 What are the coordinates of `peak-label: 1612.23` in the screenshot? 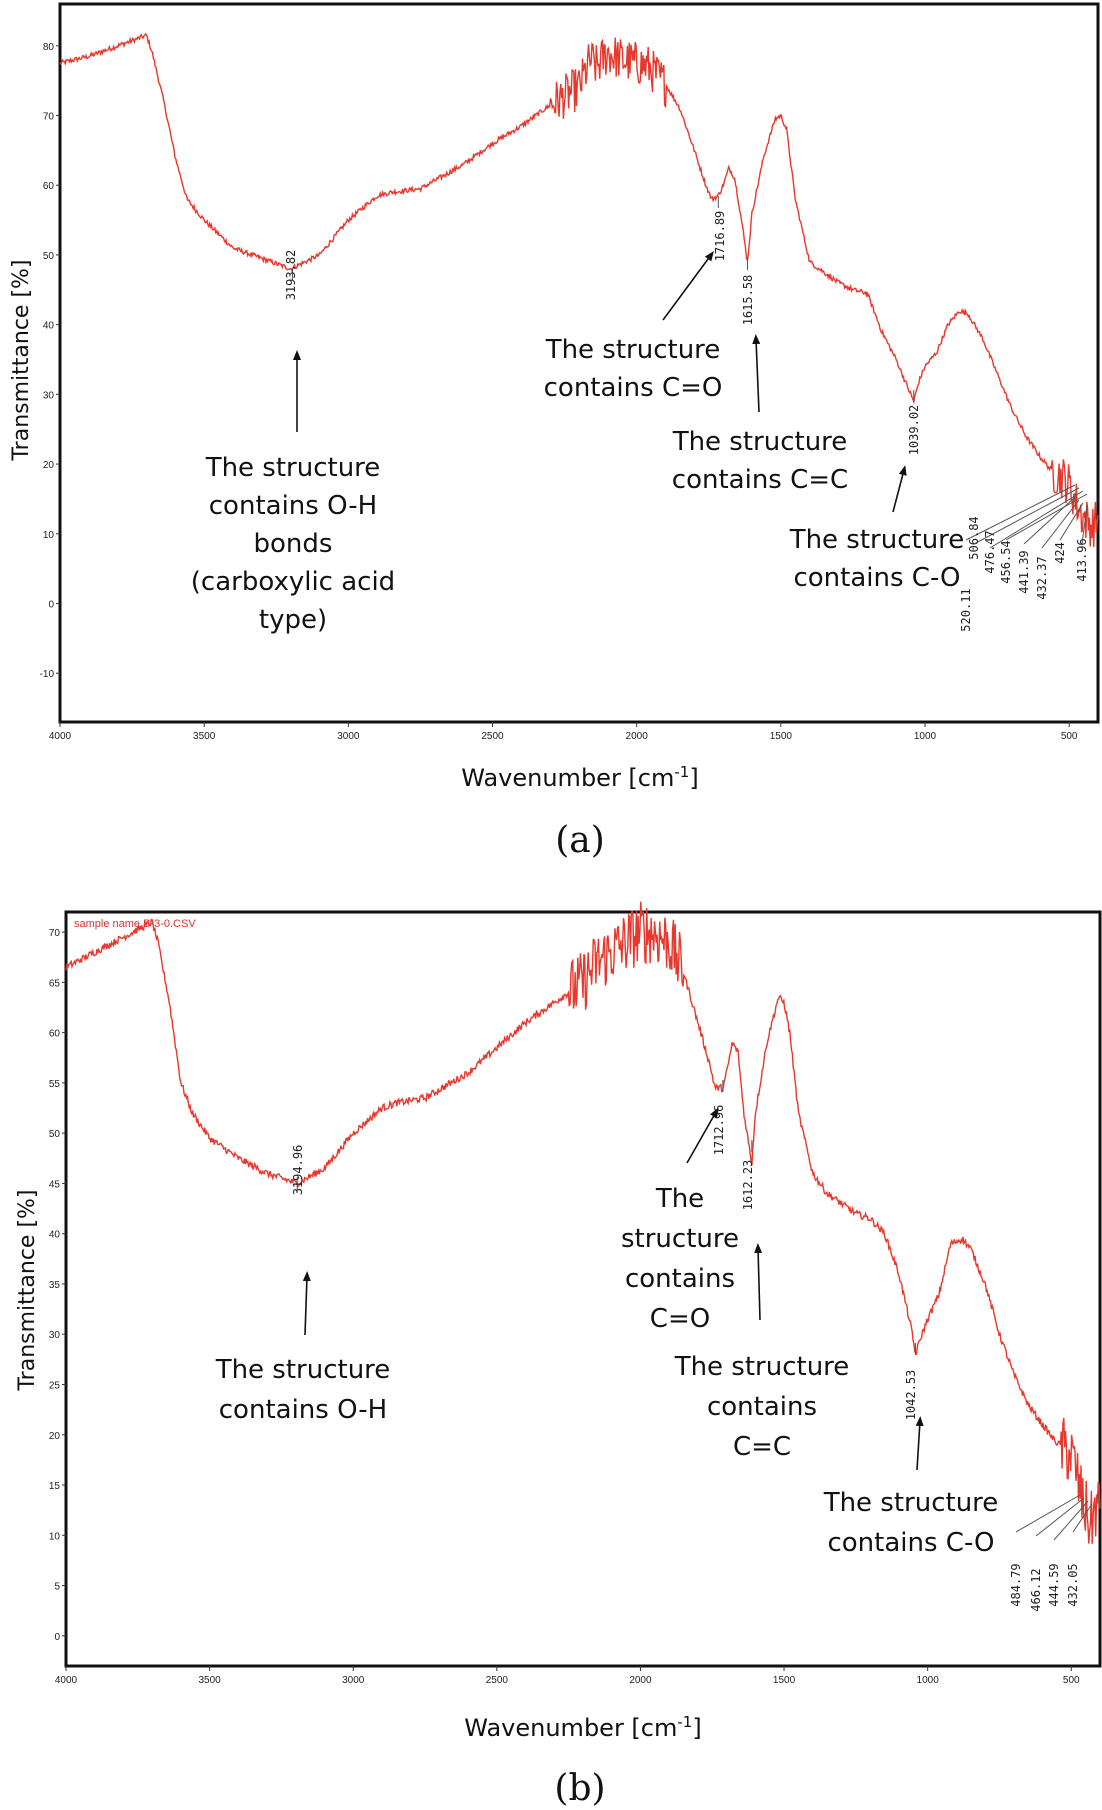 It's located at (748, 1185).